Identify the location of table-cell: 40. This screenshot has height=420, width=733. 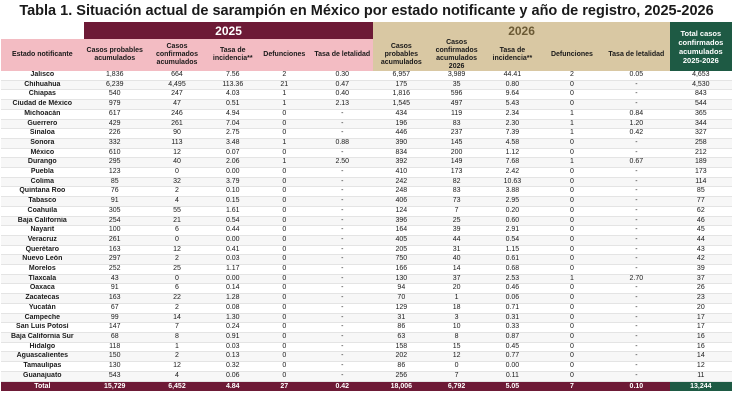
(177, 163).